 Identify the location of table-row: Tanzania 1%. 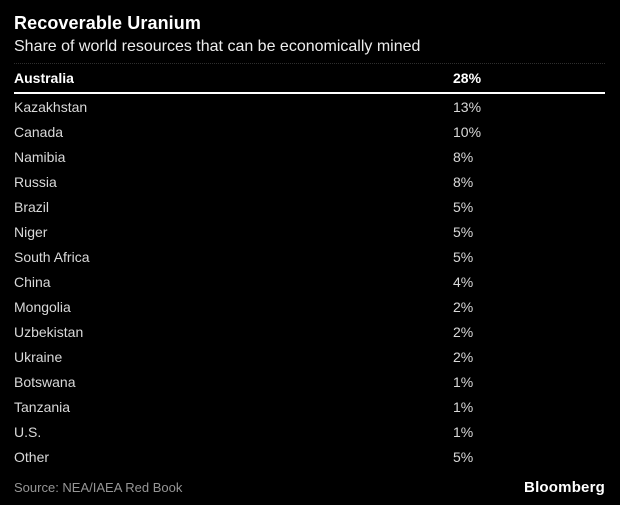
(309, 406).